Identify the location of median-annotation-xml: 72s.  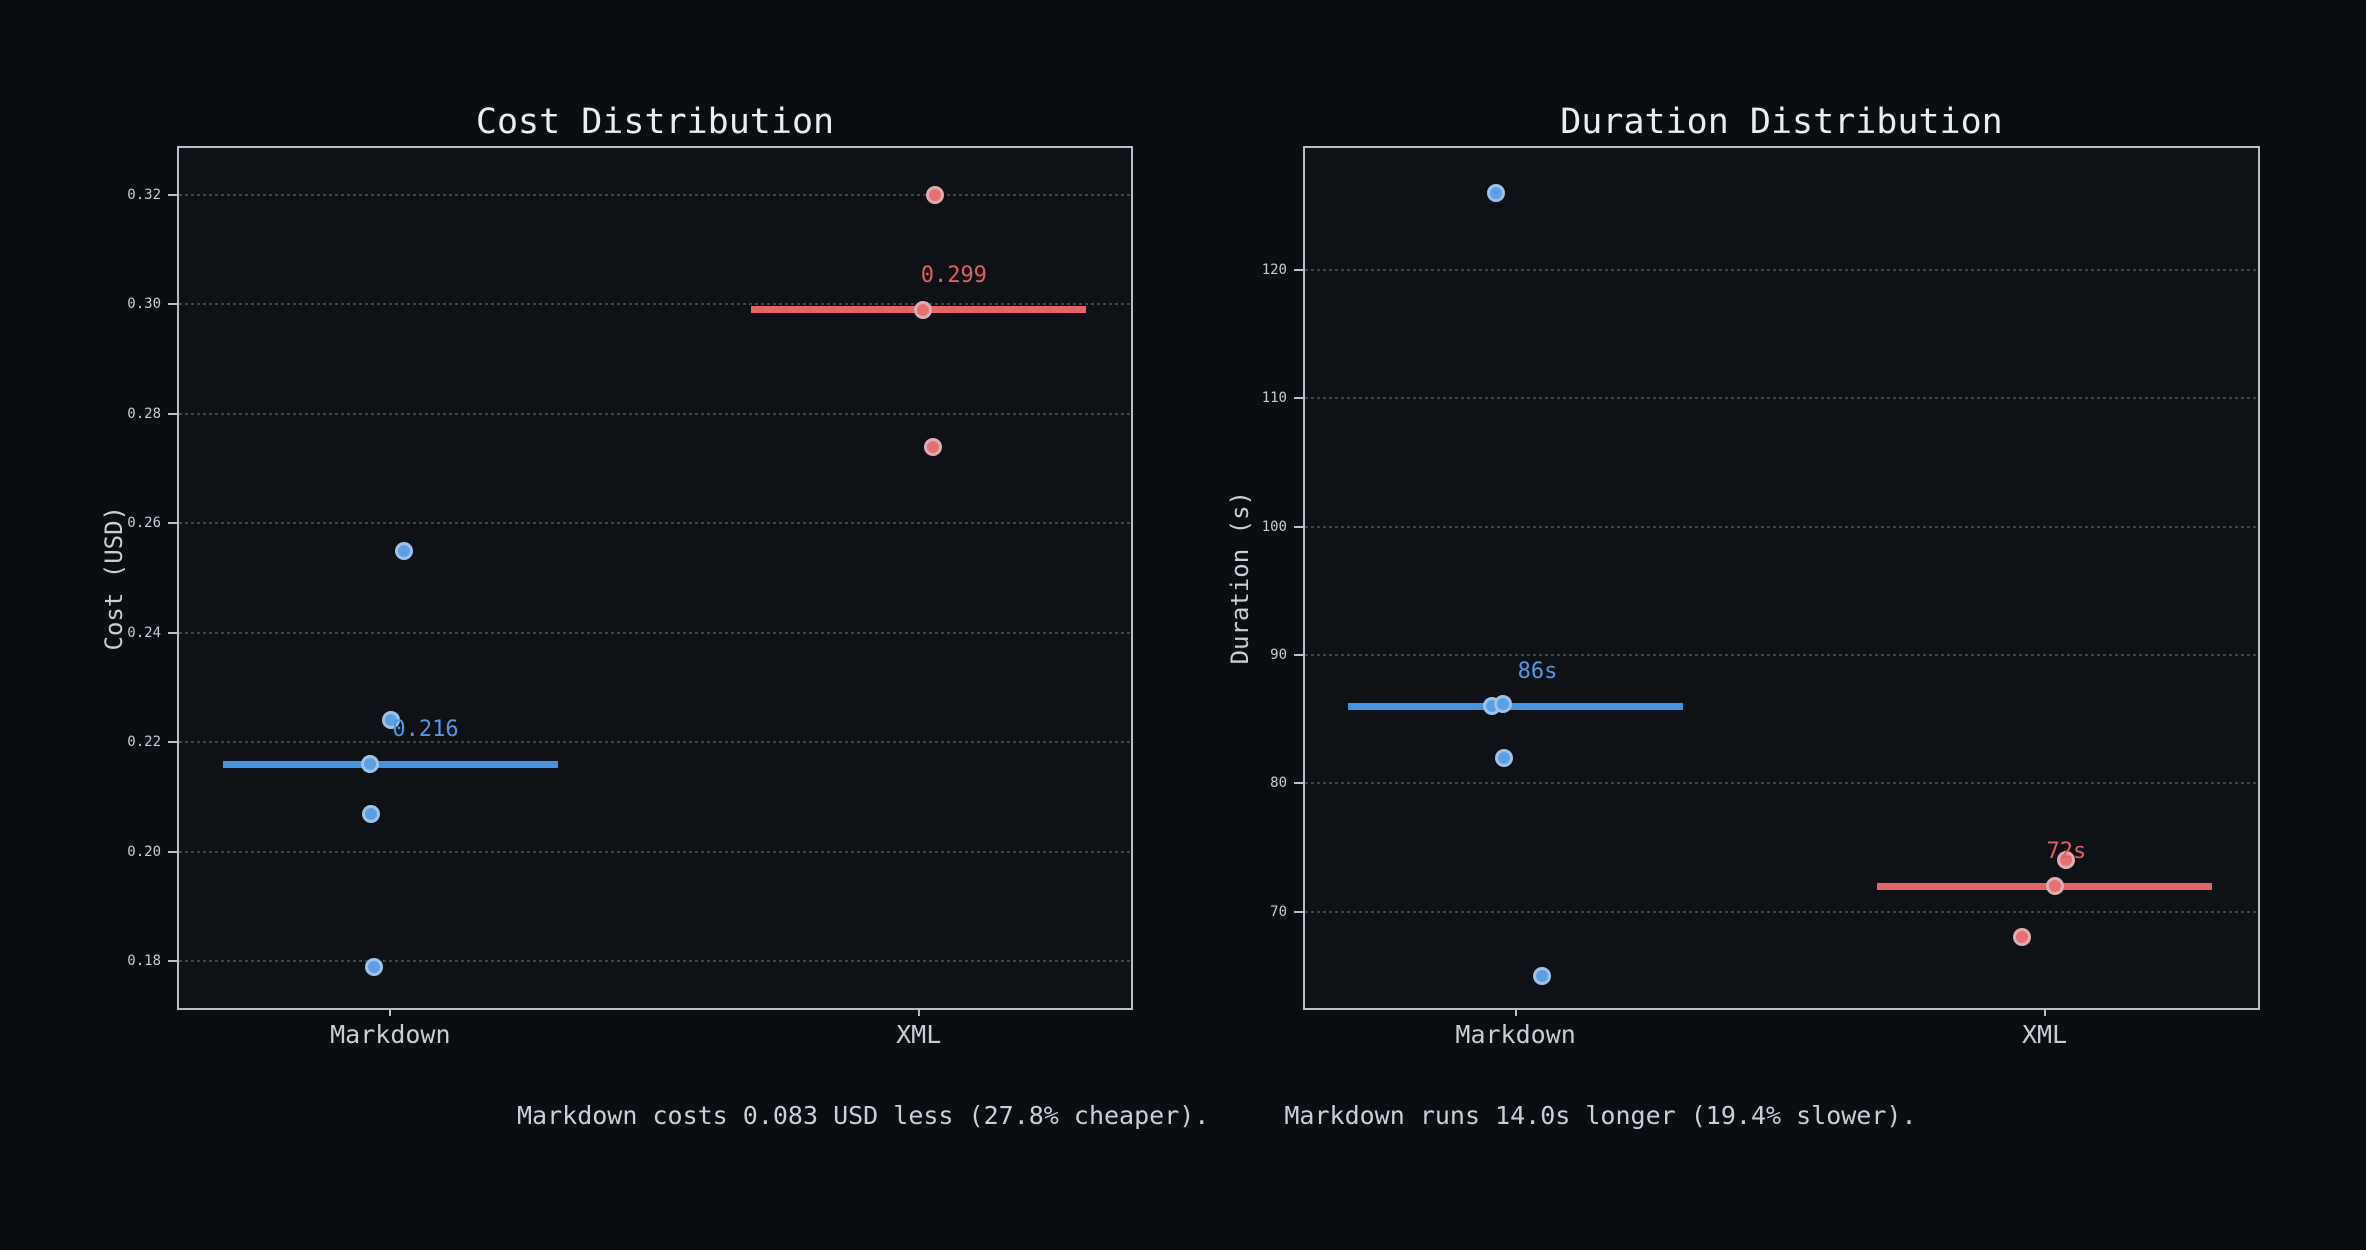
(2066, 852).